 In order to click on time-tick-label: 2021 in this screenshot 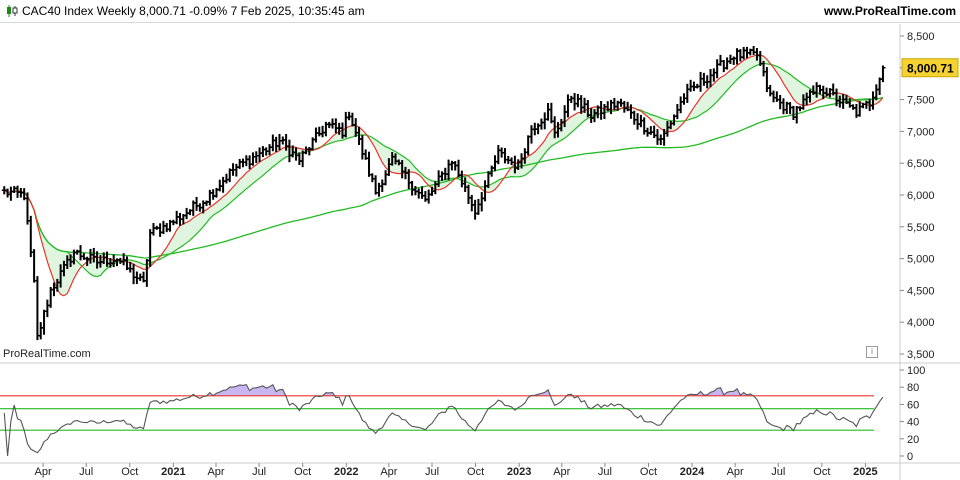, I will do `click(173, 472)`.